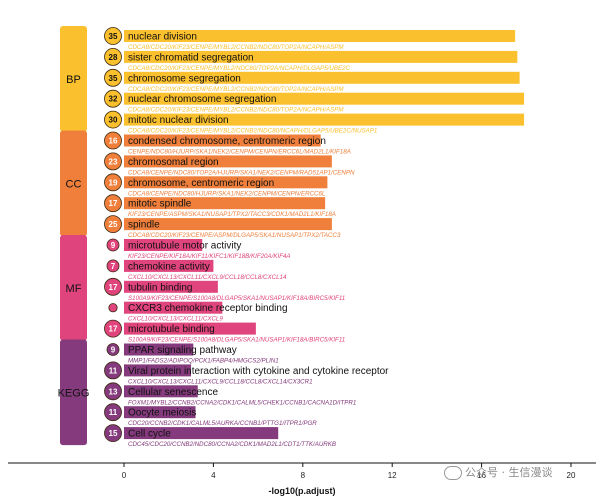 This screenshot has height=500, width=600. I want to click on count-label-9: 17, so click(113, 203).